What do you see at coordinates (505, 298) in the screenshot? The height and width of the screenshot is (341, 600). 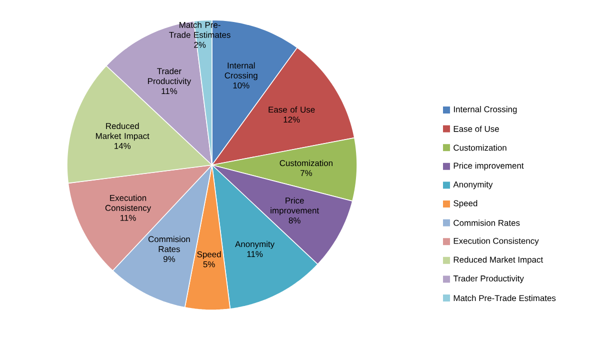 I see `legend-label: Match Pre-Trade Estimates` at bounding box center [505, 298].